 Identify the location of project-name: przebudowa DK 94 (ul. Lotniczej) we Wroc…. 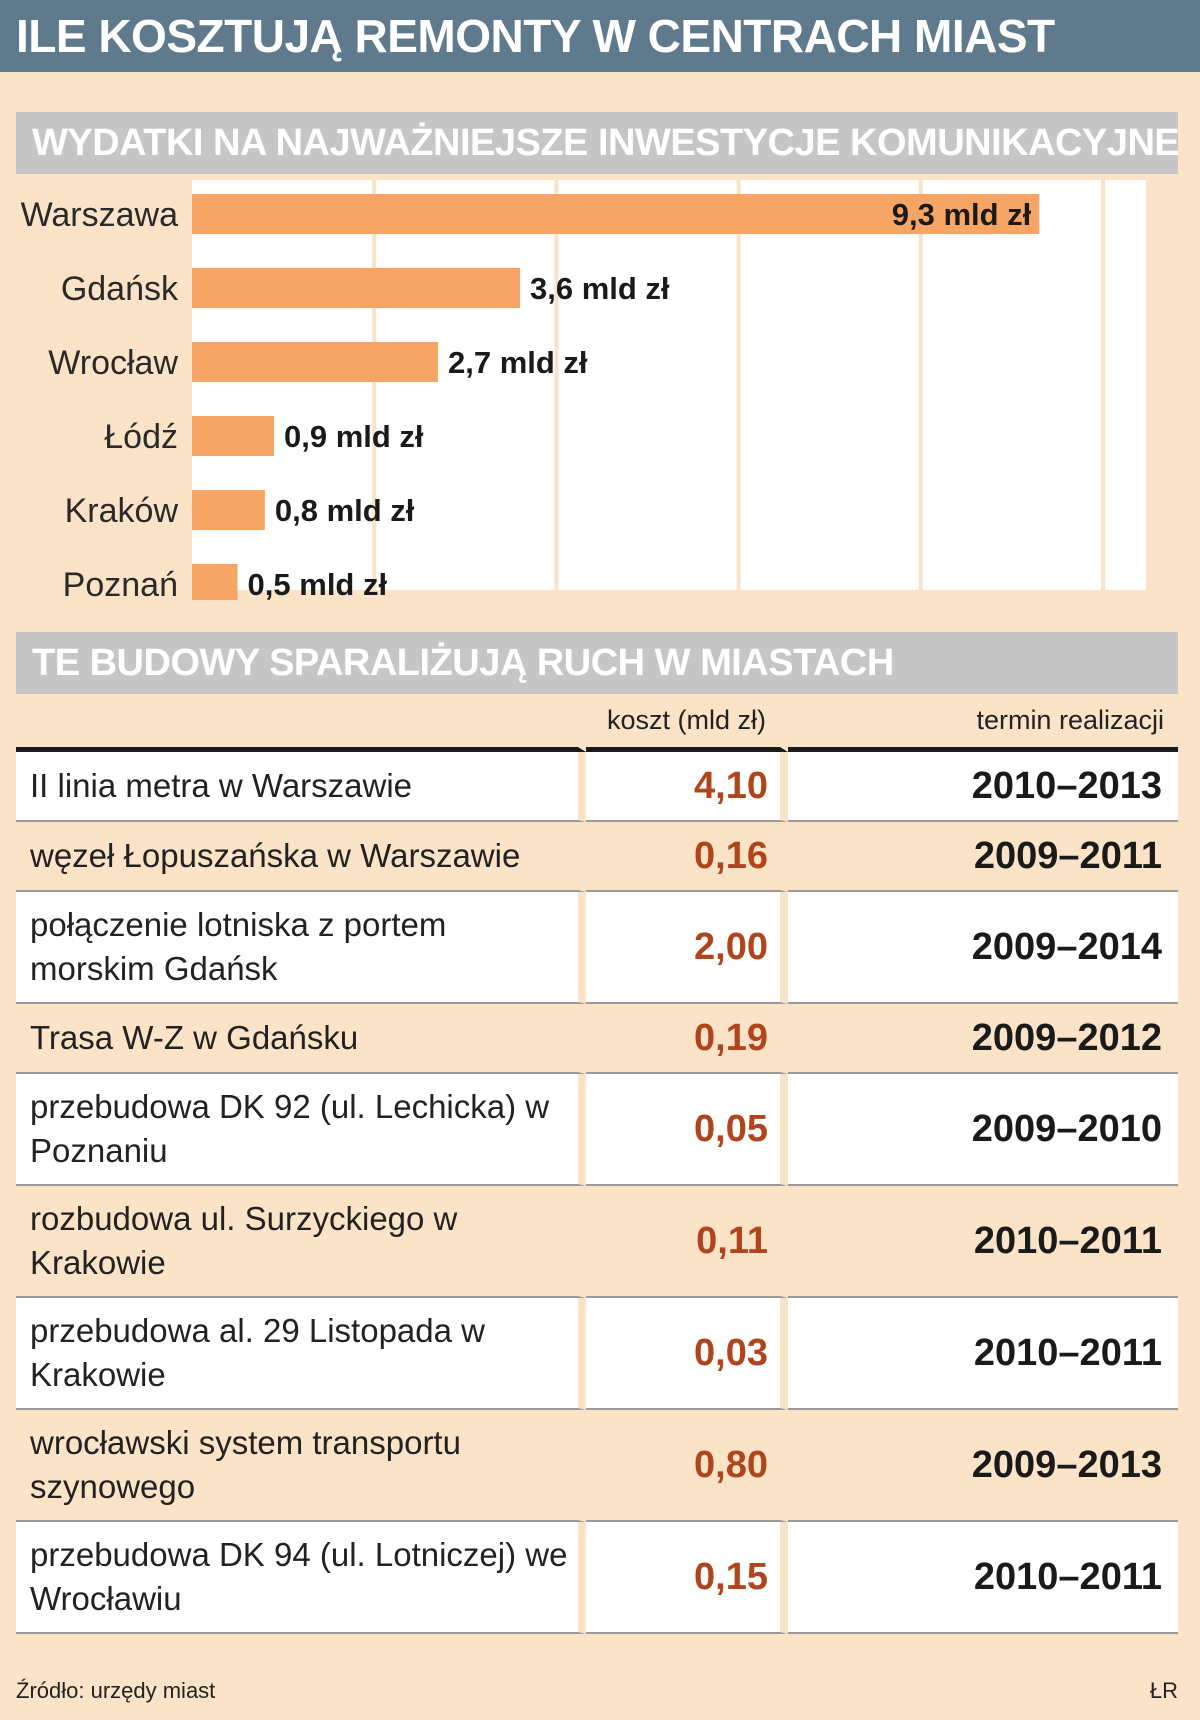
(301, 1578).